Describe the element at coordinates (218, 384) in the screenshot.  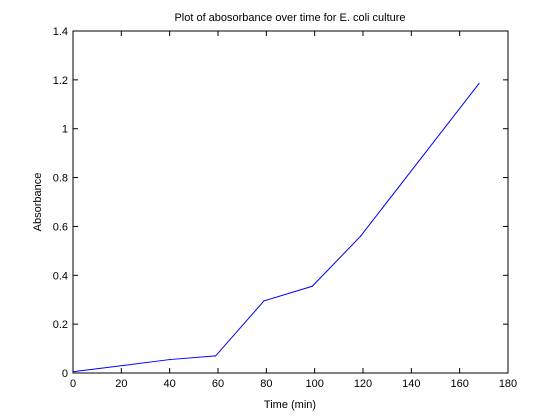
I see `x-tick-label: 60` at that location.